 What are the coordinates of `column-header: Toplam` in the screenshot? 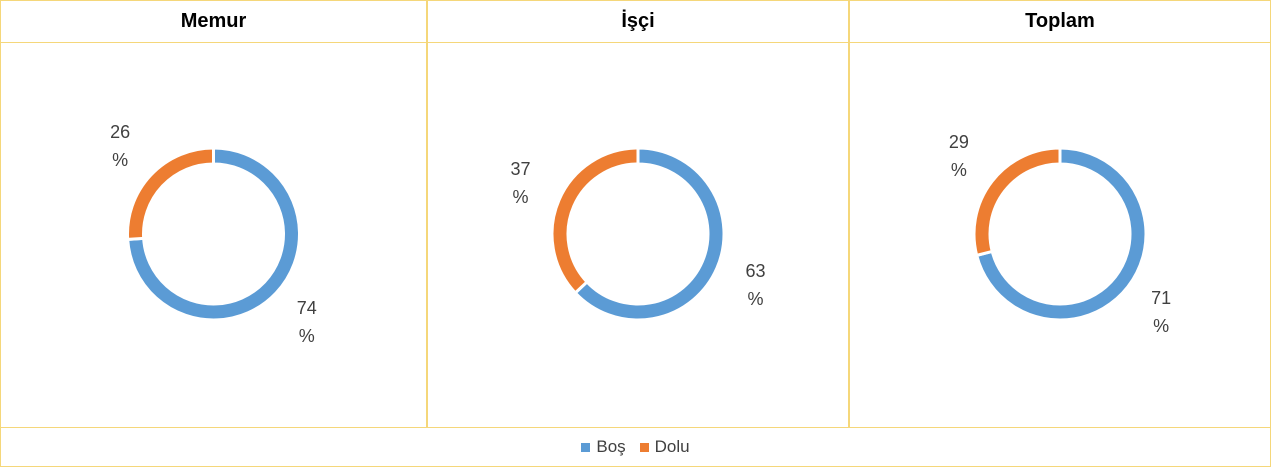 It's located at (1060, 21).